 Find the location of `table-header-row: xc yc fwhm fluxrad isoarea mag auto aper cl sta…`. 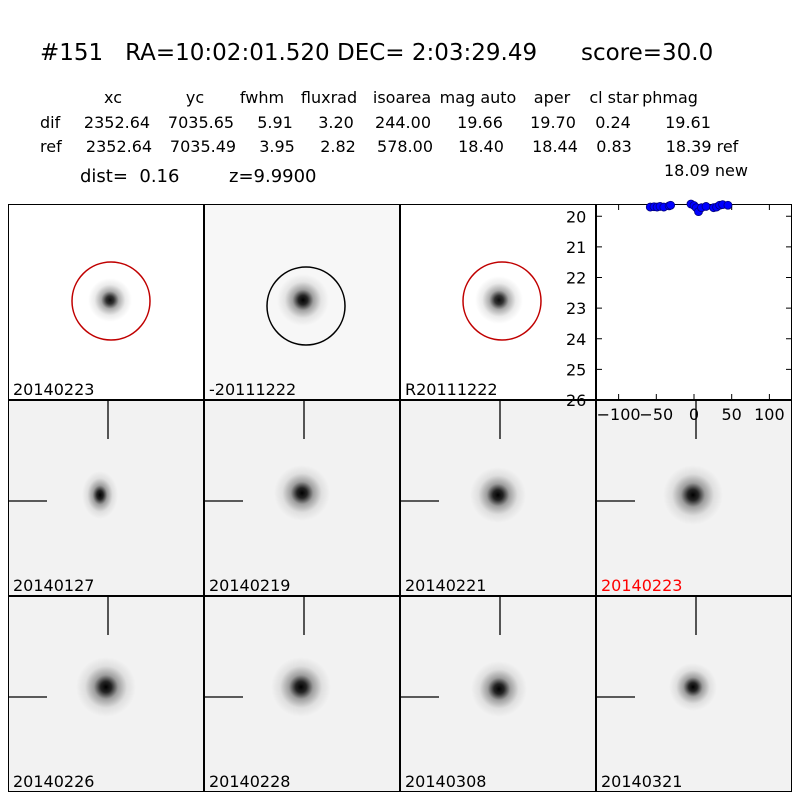

table-header-row: xc yc fwhm fluxrad isoarea mag auto aper cl sta… is located at coordinates (400, 98).